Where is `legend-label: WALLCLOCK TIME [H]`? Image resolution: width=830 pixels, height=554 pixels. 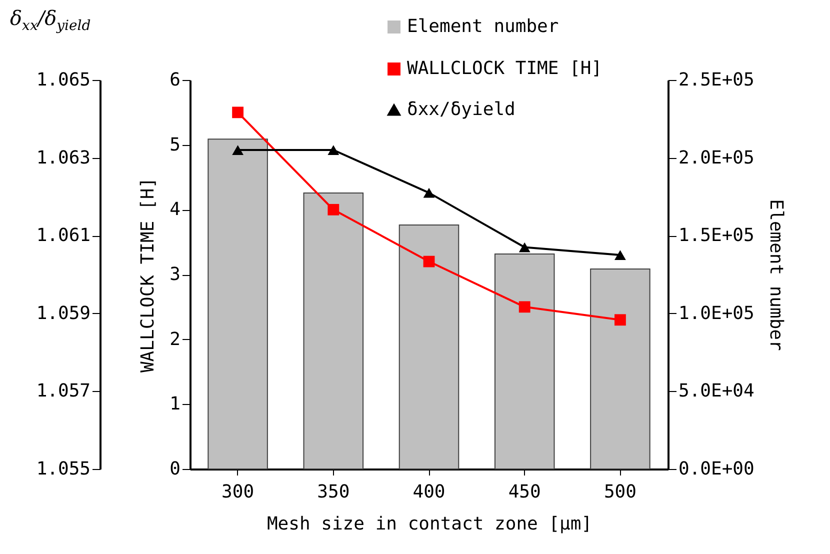
legend-label: WALLCLOCK TIME [H] is located at coordinates (504, 68).